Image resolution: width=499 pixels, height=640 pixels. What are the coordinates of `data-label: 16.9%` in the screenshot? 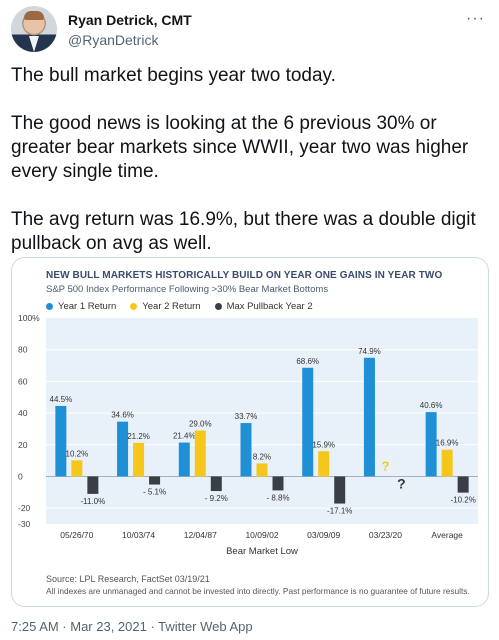 It's located at (447, 443).